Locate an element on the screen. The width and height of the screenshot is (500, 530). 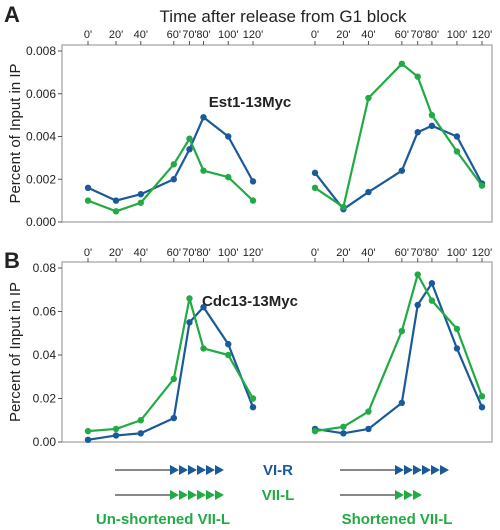
x-tick-label: 100' is located at coordinates (457, 35).